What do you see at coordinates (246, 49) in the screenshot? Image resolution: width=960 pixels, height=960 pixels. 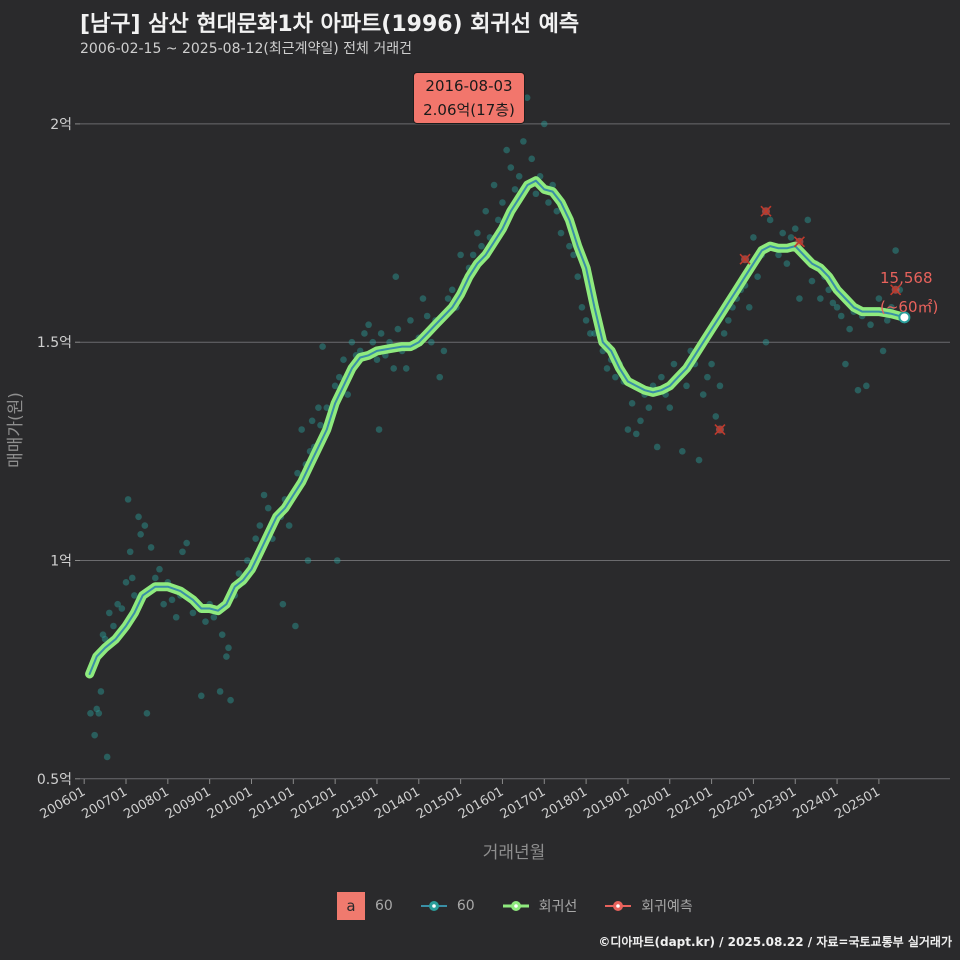 I see `chart-subtitle: 2006-02-15 ~ 2025-08-12(최근계약일) 전체 거래건` at bounding box center [246, 49].